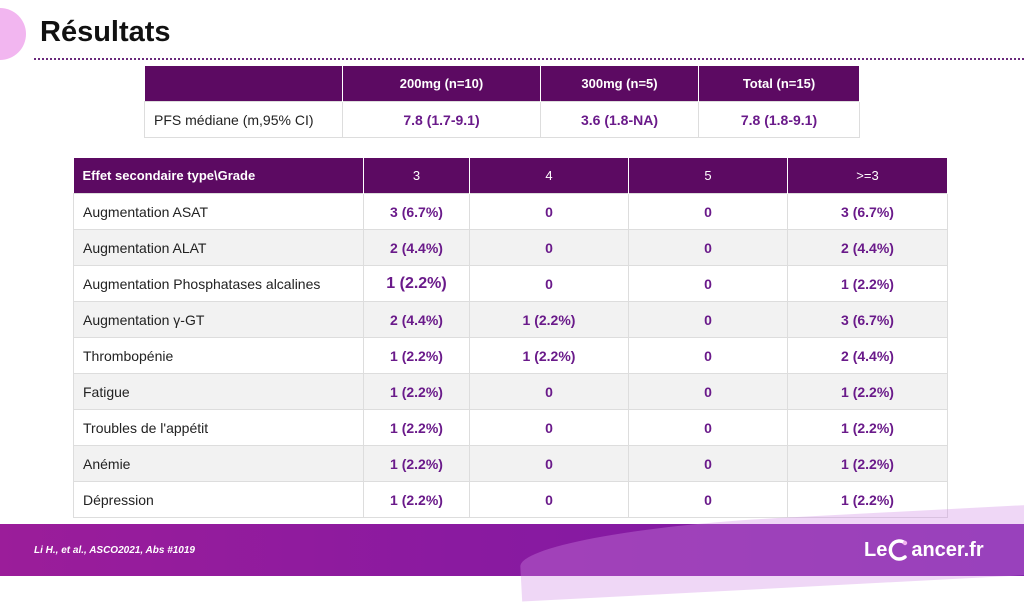 The image size is (1024, 602). What do you see at coordinates (416, 176) in the screenshot?
I see `ae-header-grade-3: 3` at bounding box center [416, 176].